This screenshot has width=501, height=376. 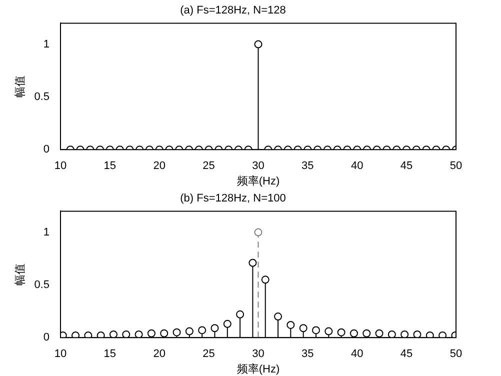 I want to click on chart-title: (a) Fs=128Hz, N=128, so click(x=233, y=10).